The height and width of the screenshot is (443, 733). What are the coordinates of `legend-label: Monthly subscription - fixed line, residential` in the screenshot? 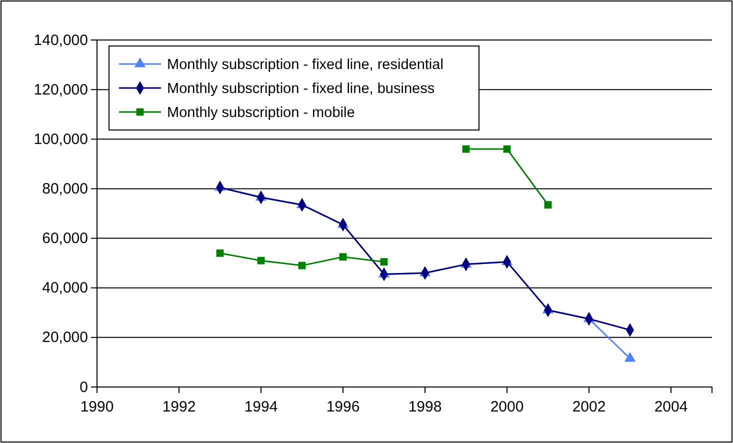 It's located at (305, 65).